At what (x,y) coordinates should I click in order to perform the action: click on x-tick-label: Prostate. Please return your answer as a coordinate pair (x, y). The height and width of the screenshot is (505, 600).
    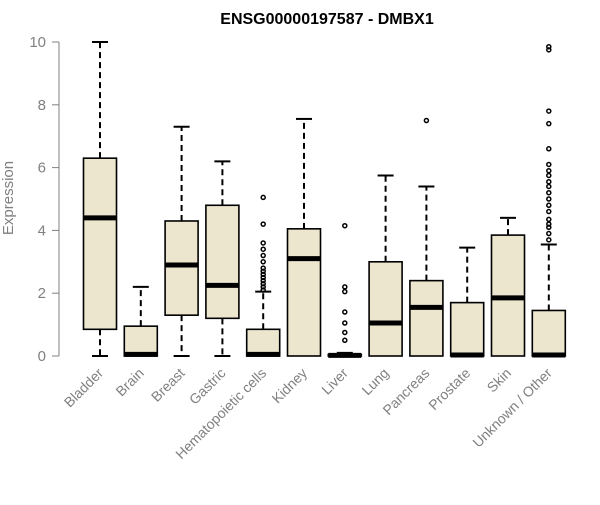
    Looking at the image, I should click on (449, 389).